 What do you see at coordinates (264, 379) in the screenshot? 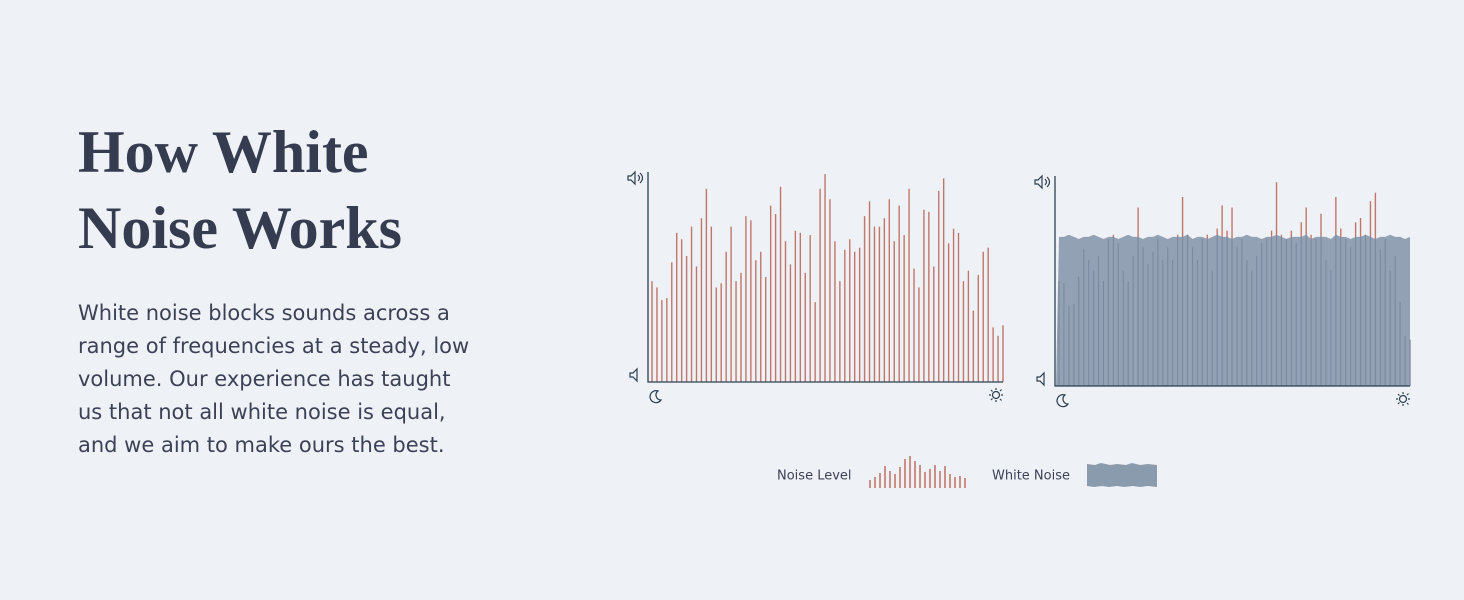
I see `body-line: volume. Our experience has taught` at bounding box center [264, 379].